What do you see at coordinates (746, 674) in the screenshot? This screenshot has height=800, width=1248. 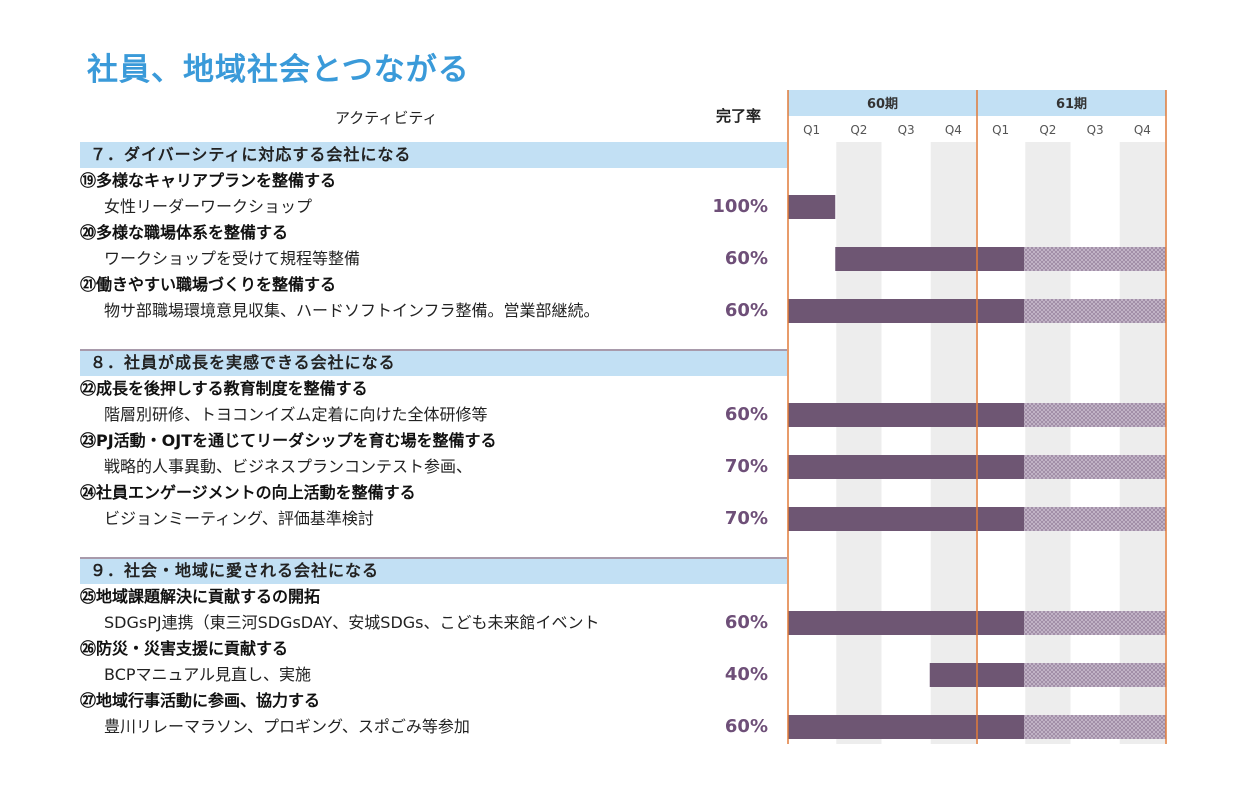 I see `completion-rate: 40%` at bounding box center [746, 674].